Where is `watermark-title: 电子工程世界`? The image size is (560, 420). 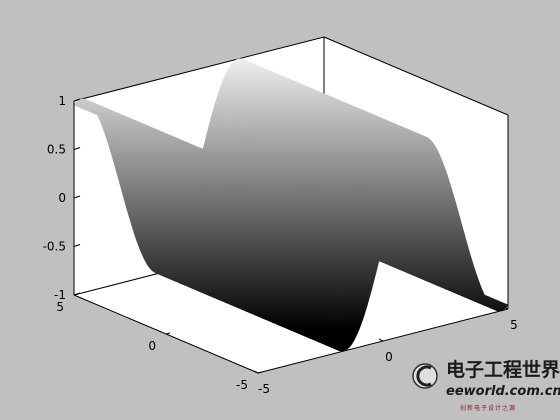 watermark-title: 电子工程世界 is located at coordinates (503, 369).